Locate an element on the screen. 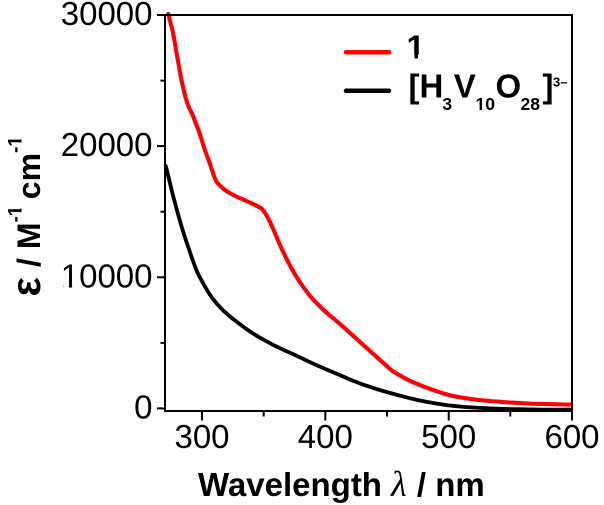  svg-text: Wavelength λ / nm is located at coordinates (341, 484).